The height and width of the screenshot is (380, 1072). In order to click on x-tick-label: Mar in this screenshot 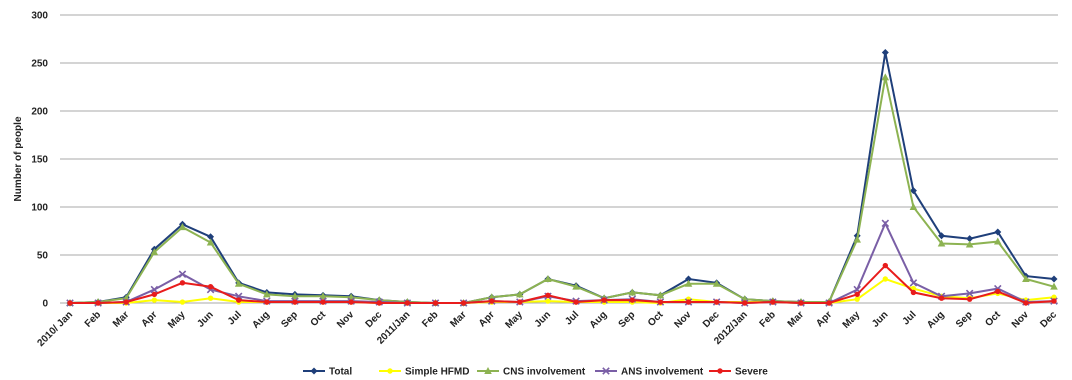, I will do `click(796, 319)`.